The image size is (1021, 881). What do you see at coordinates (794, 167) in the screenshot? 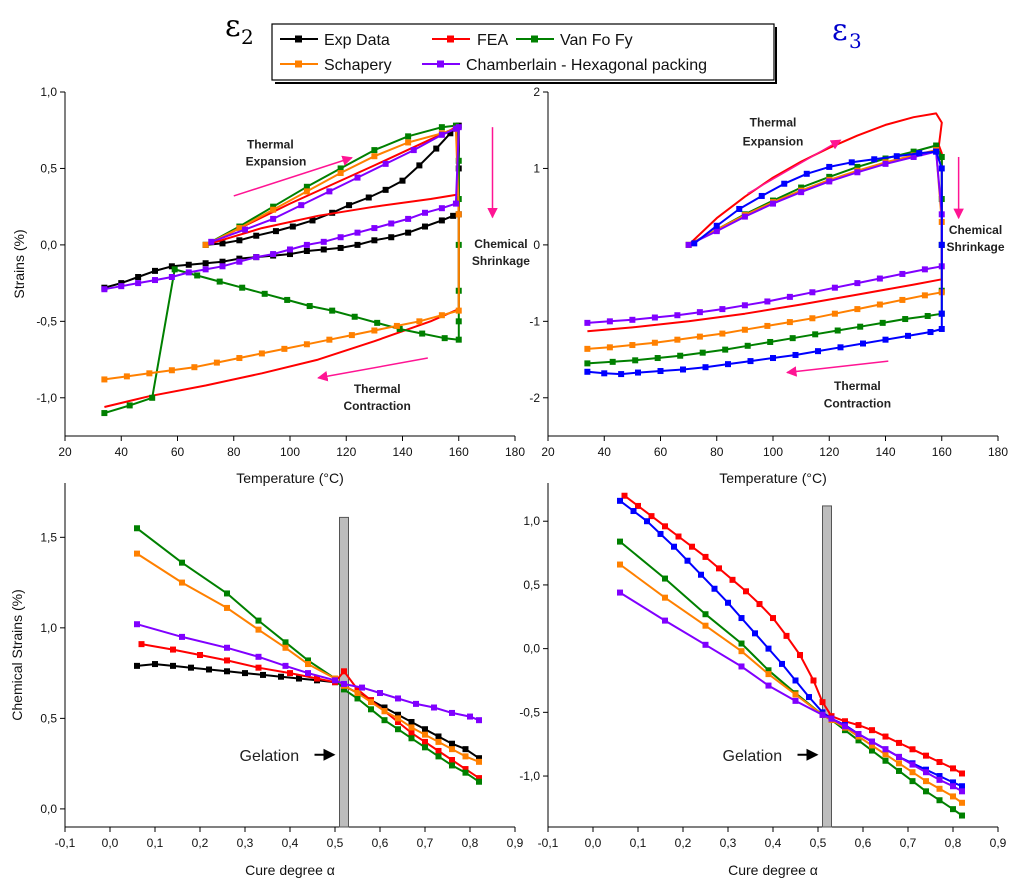
I see `annotation-arrow` at bounding box center [794, 167].